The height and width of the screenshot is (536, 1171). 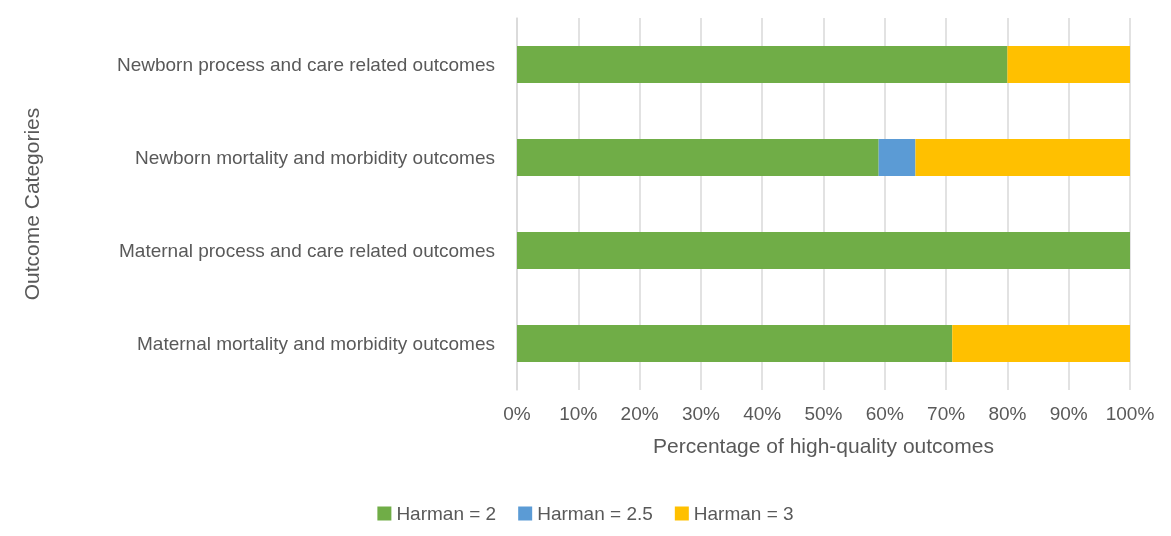 What do you see at coordinates (639, 413) in the screenshot?
I see `x-tick-label: 20%` at bounding box center [639, 413].